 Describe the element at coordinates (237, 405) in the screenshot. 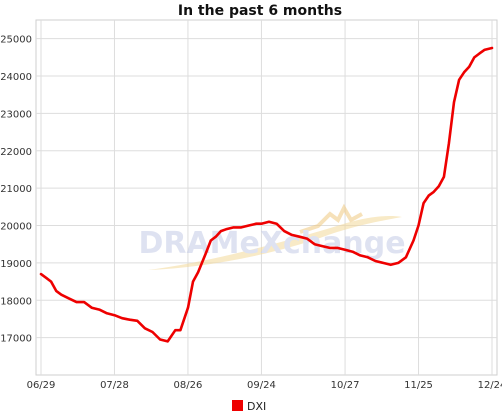

I see `legend-swatch-dxi` at that location.